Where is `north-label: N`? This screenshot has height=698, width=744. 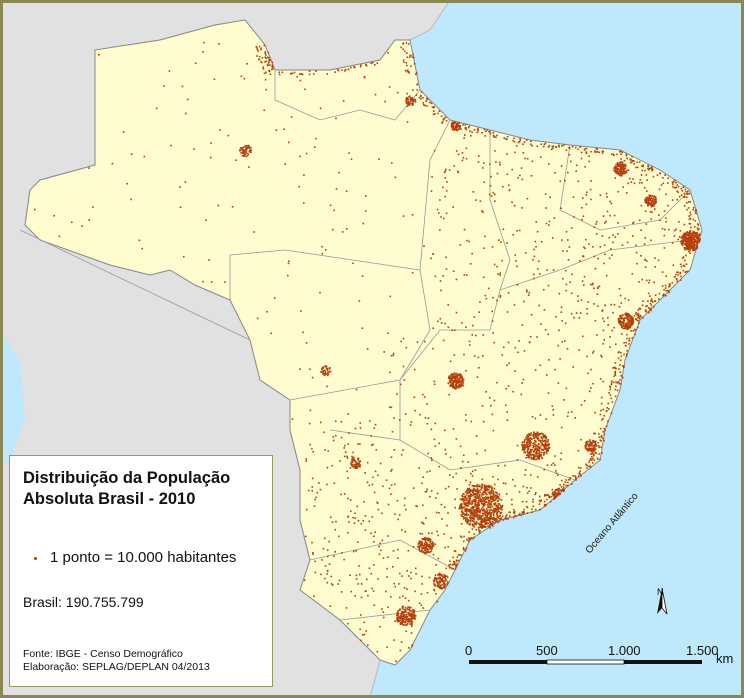 north-label: N is located at coordinates (660, 592).